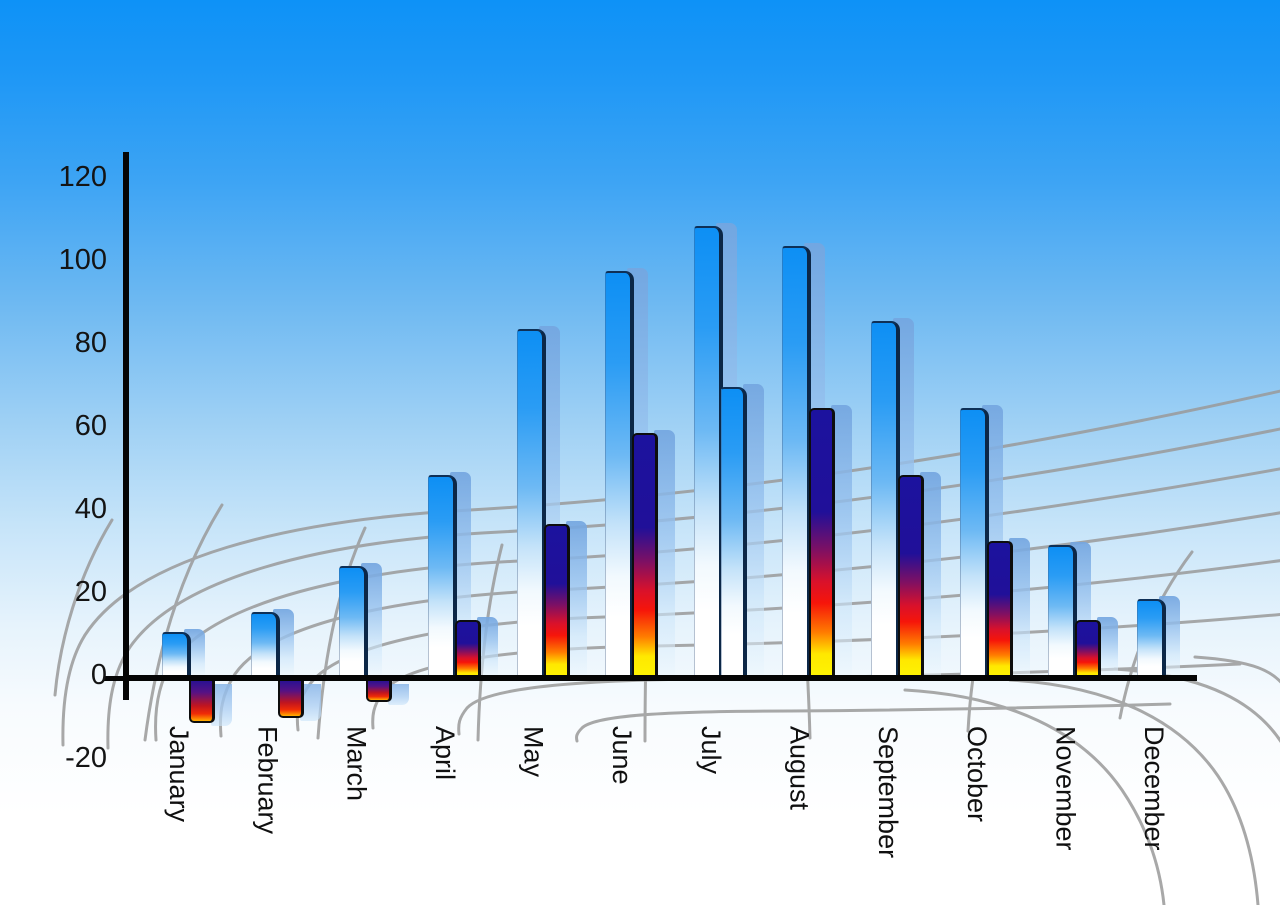 Image resolution: width=1280 pixels, height=905 pixels. What do you see at coordinates (708, 452) in the screenshot?
I see `bar-july-primary` at bounding box center [708, 452].